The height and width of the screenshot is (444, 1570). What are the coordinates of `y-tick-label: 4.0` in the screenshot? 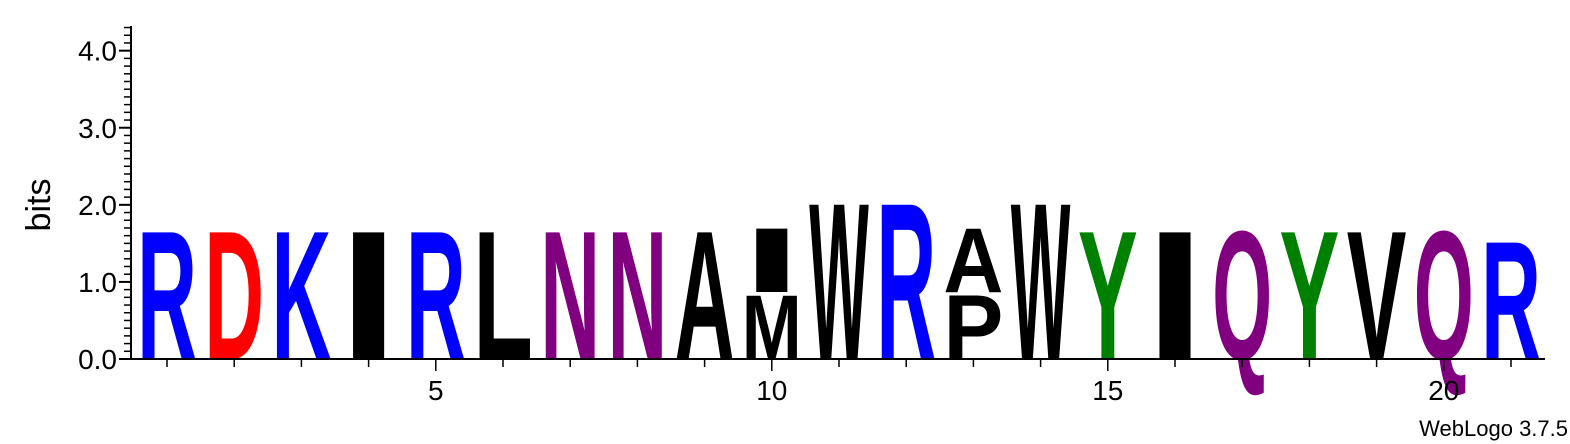 It's located at (97, 51).